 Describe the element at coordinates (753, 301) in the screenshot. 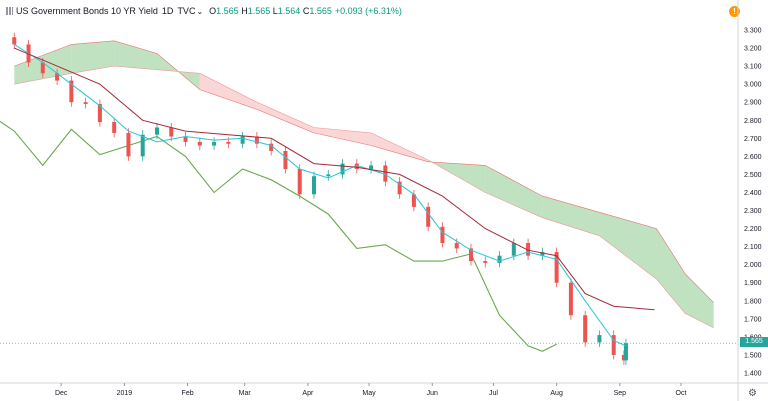

I see `y-tick-label: 1.800` at that location.